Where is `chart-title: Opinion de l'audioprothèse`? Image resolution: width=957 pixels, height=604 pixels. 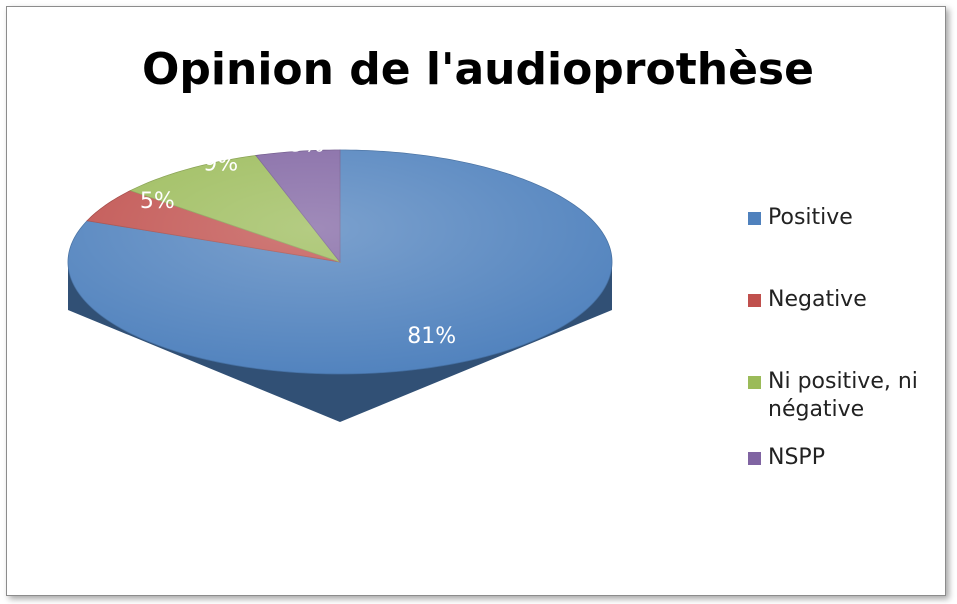
chart-title: Opinion de l'audioprothèse is located at coordinates (478, 69).